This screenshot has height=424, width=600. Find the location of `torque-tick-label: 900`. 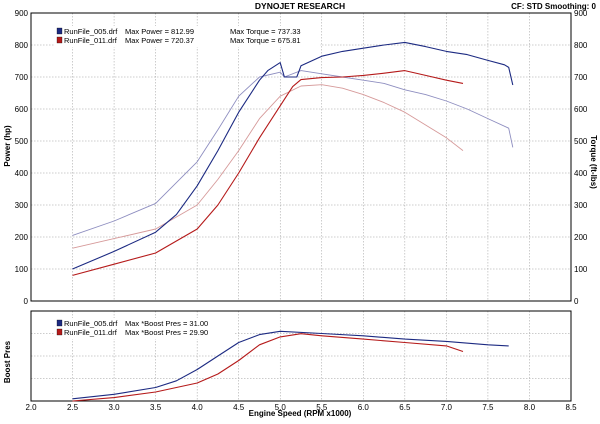

torque-tick-label: 900 is located at coordinates (581, 13).